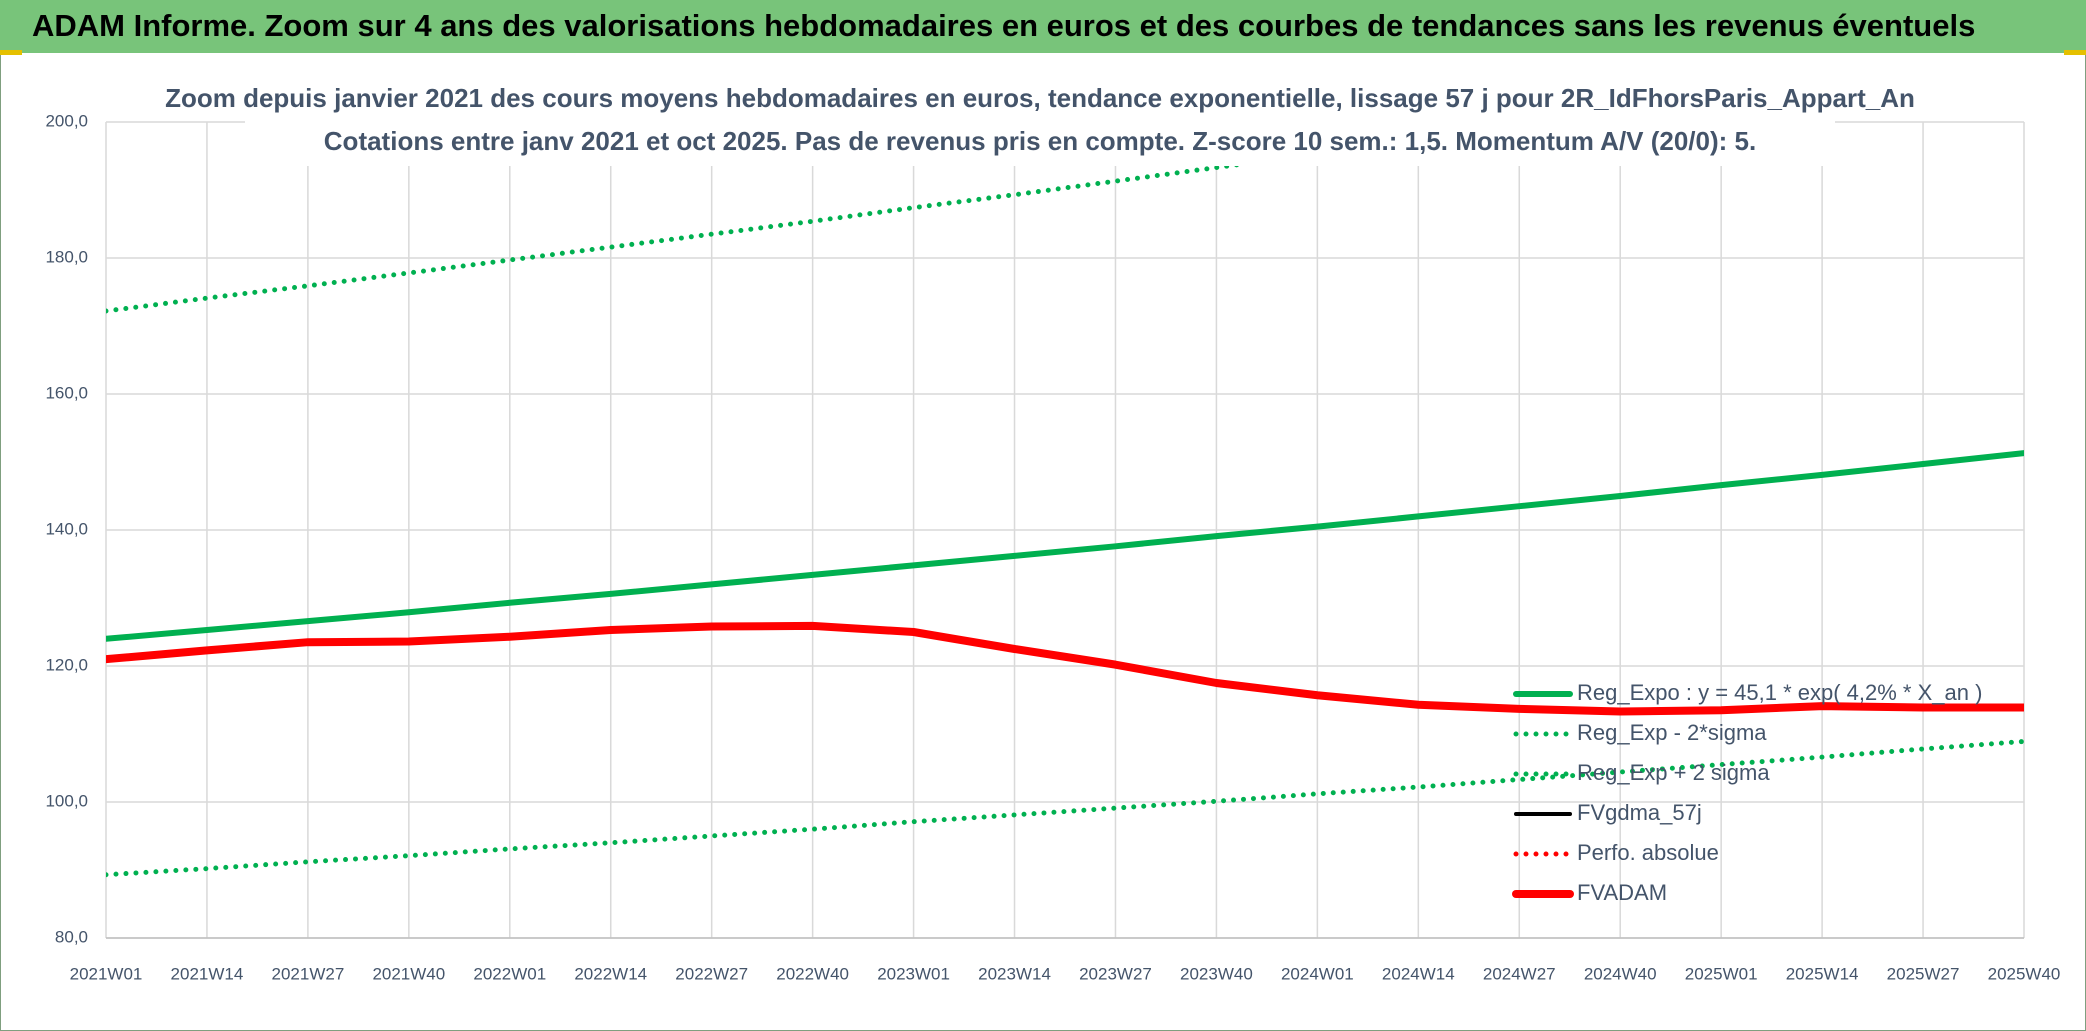  What do you see at coordinates (812, 973) in the screenshot?
I see `x-tick-label: 2022W40` at bounding box center [812, 973].